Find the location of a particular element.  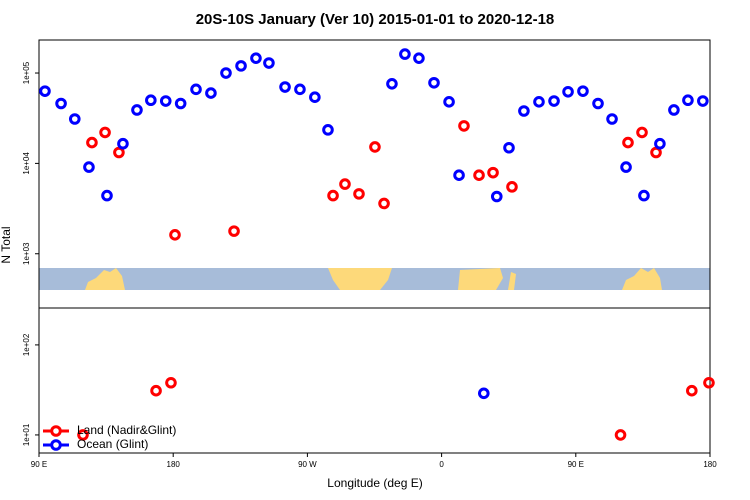

y-tick-label: 1e+03 is located at coordinates (26, 253).